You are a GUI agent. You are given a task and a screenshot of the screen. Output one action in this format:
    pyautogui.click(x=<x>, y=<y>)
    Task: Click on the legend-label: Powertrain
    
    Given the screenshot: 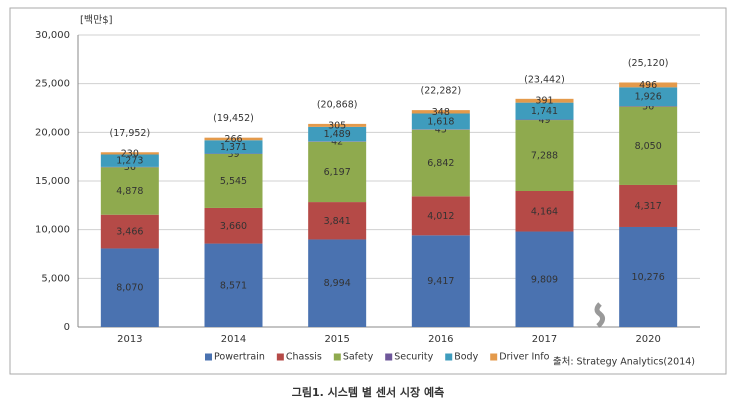 What is the action you would take?
    pyautogui.click(x=239, y=357)
    